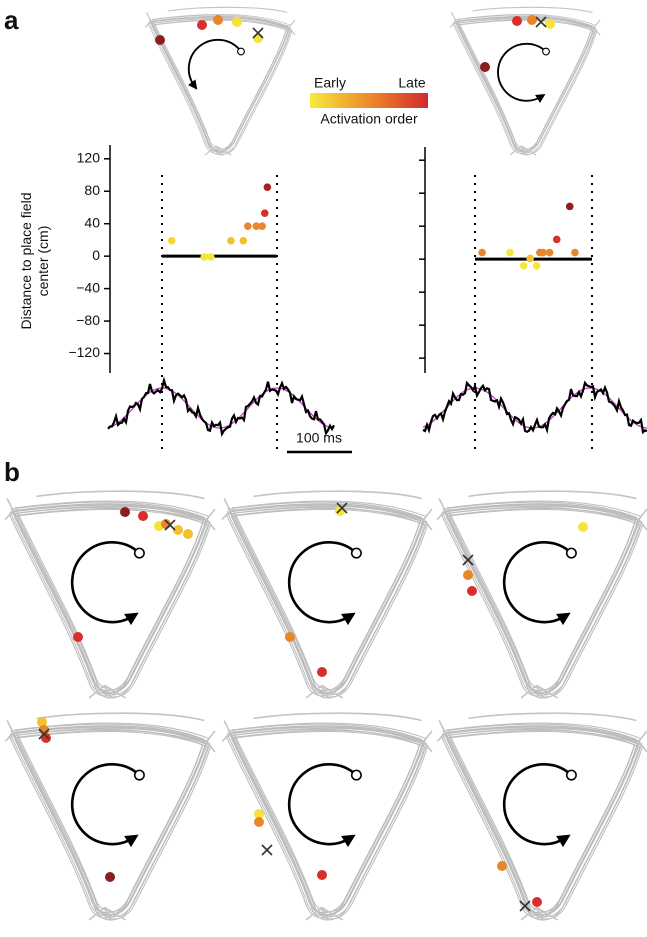 Image resolution: width=647 pixels, height=937 pixels. Describe the element at coordinates (369, 100) in the screenshot. I see `color-legend` at that location.